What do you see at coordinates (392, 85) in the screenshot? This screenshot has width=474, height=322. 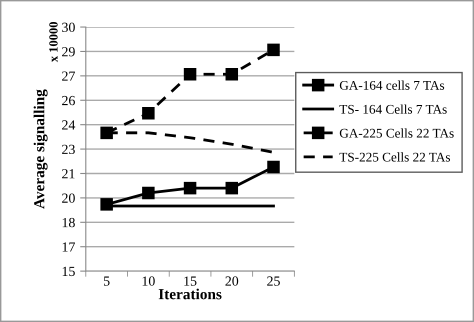 I see `legend-label: GA-164 cells 7 TAs` at bounding box center [392, 85].